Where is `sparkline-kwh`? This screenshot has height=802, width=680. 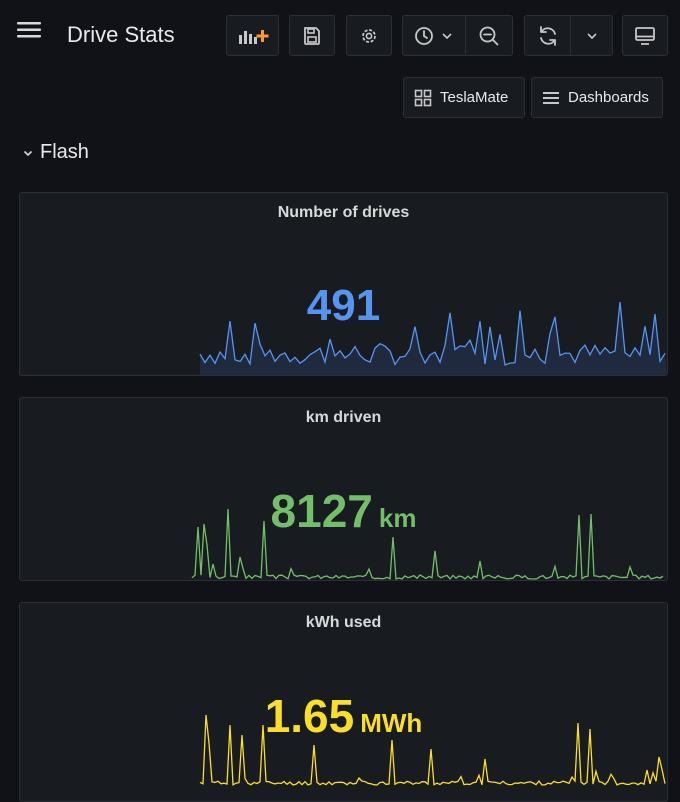
sparkline-kwh is located at coordinates (432, 750).